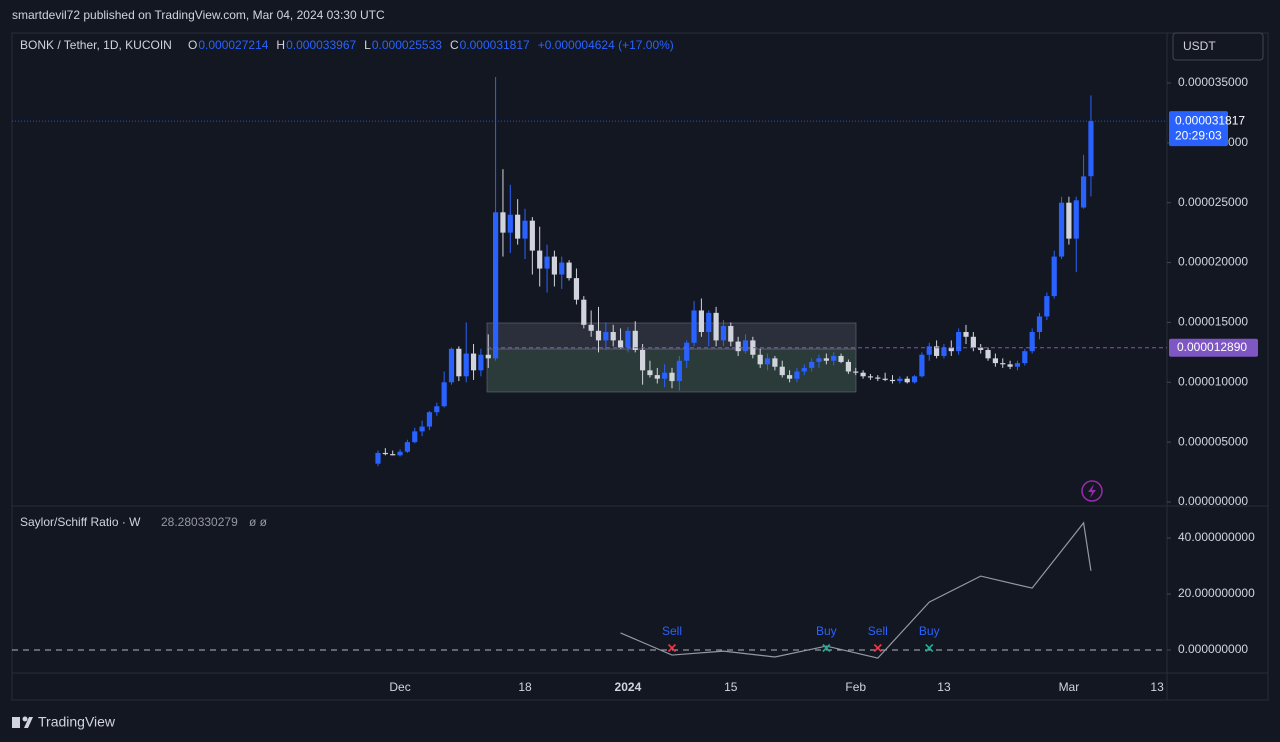 This screenshot has width=1280, height=742. I want to click on x-tick-label: 13, so click(1157, 687).